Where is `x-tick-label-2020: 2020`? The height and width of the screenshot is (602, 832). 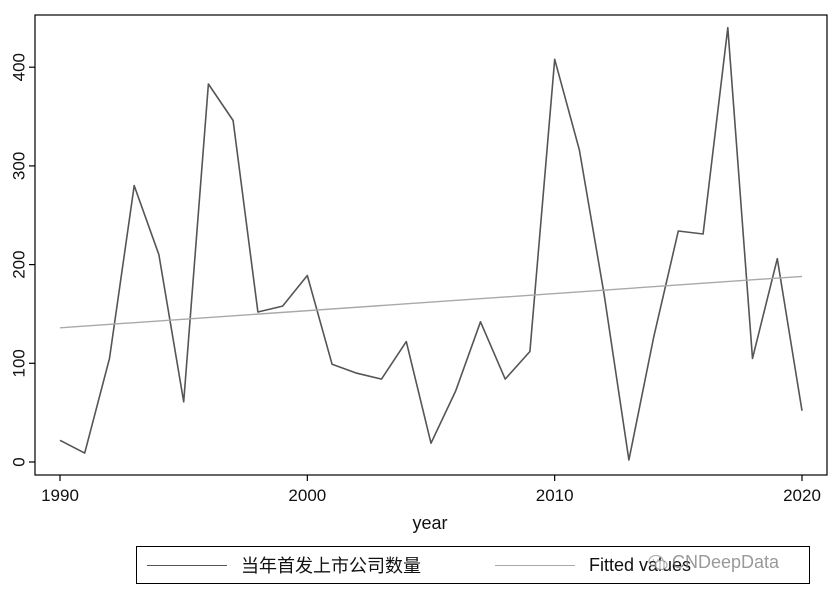 x-tick-label-2020: 2020 is located at coordinates (802, 495).